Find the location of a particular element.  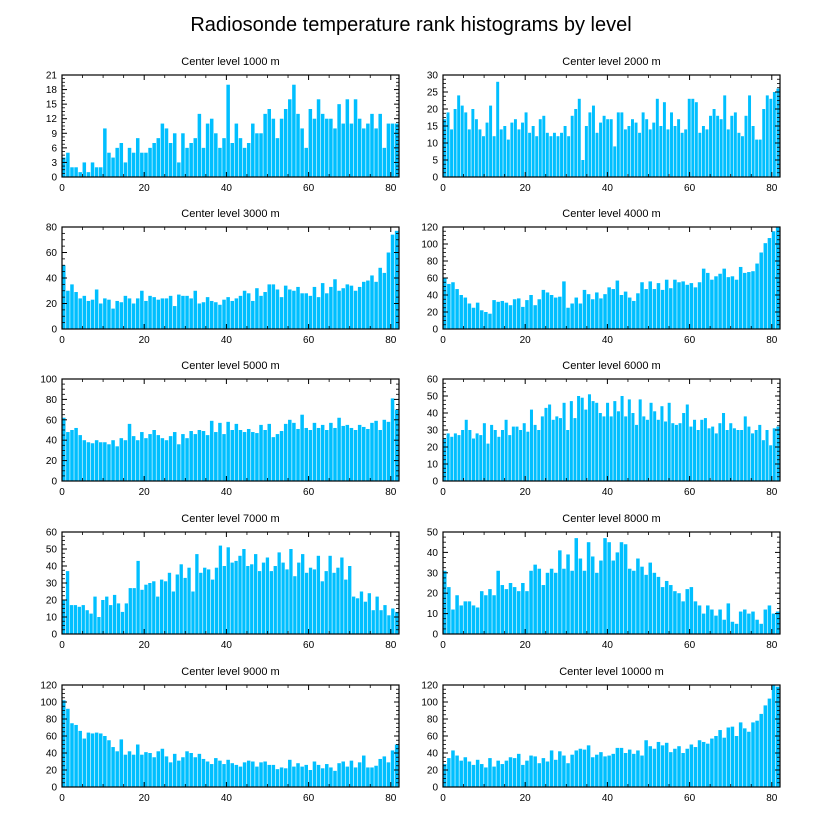

x-tick-label: 80 is located at coordinates (391, 340).